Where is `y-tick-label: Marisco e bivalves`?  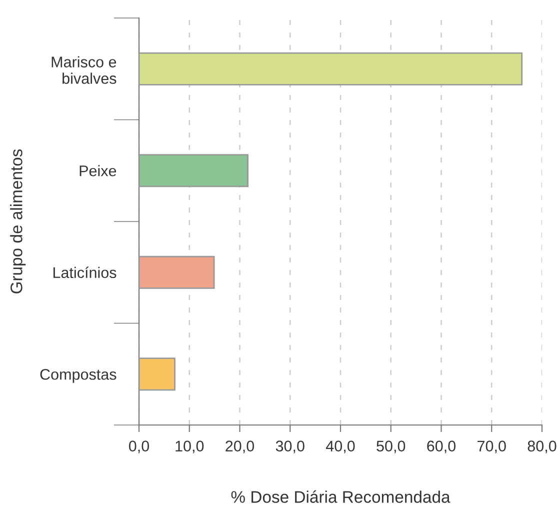 y-tick-label: Marisco e bivalves is located at coordinates (84, 70).